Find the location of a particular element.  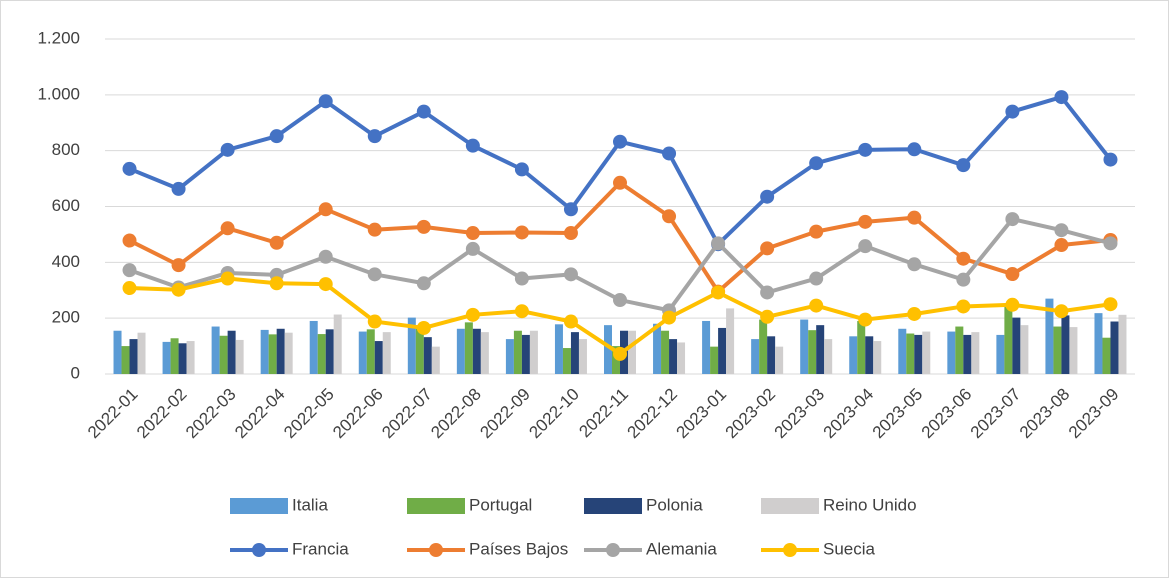

legend-label: Portugal is located at coordinates (500, 504).